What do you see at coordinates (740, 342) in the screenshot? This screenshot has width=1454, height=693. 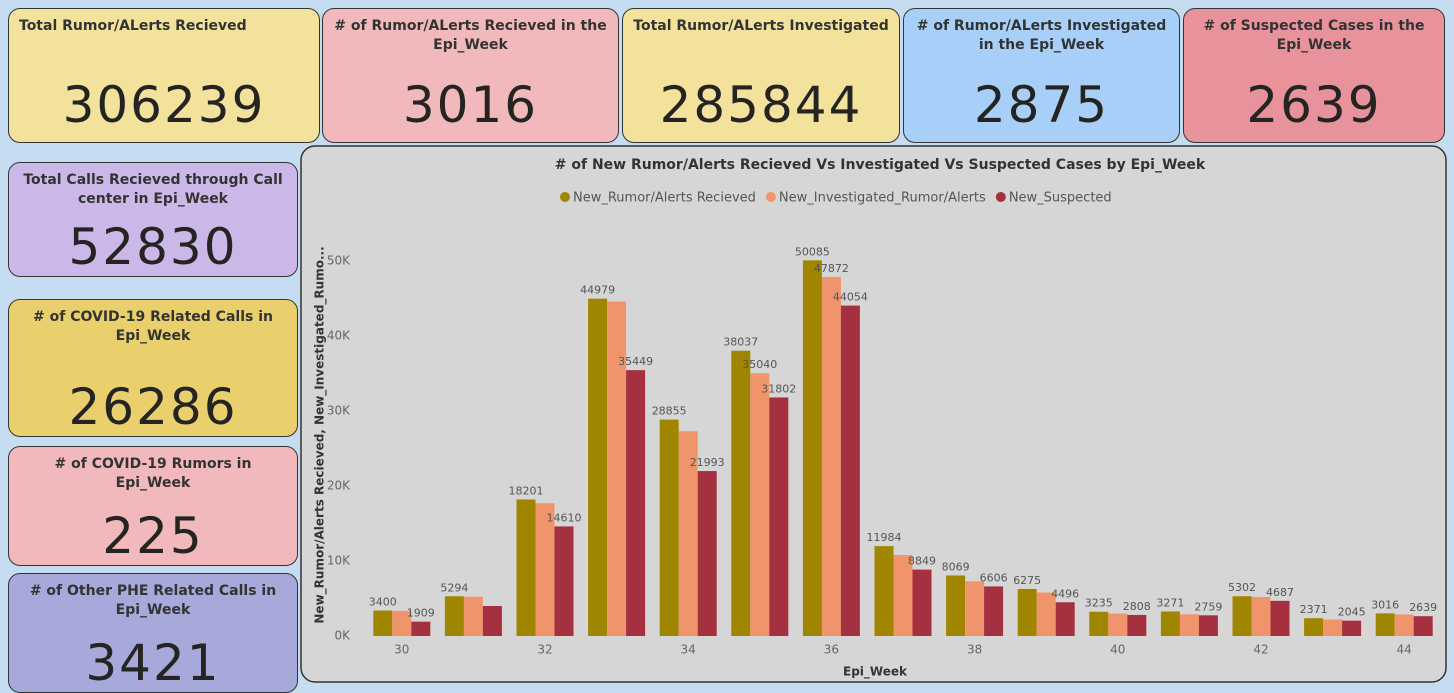 I see `data-label: 38037` at bounding box center [740, 342].